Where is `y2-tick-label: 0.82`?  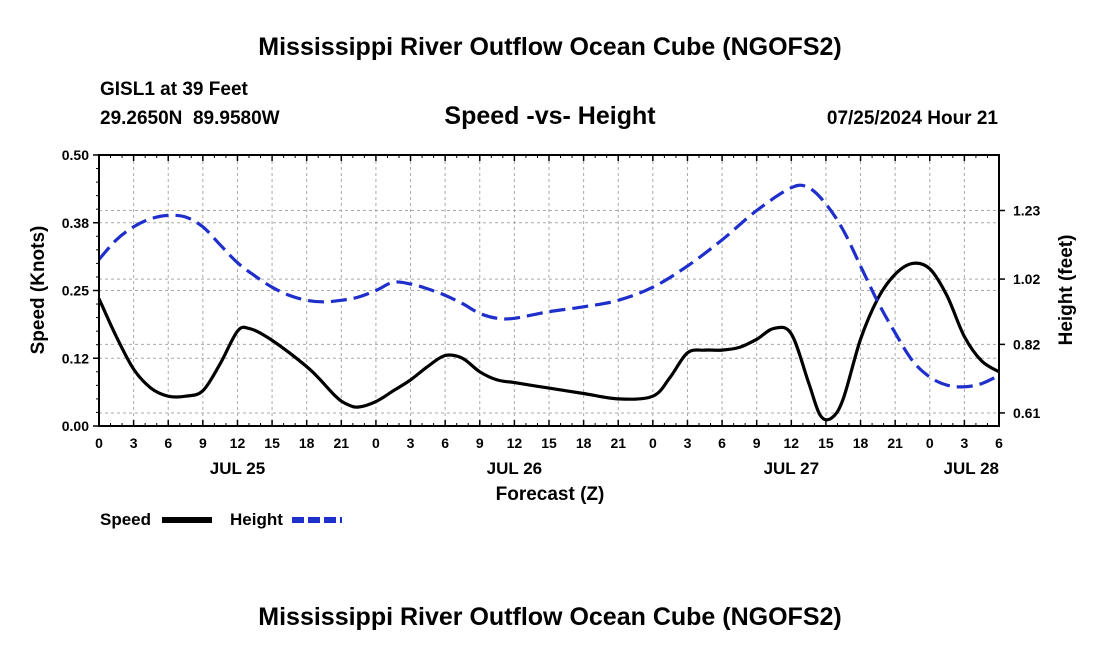 y2-tick-label: 0.82 is located at coordinates (1026, 344).